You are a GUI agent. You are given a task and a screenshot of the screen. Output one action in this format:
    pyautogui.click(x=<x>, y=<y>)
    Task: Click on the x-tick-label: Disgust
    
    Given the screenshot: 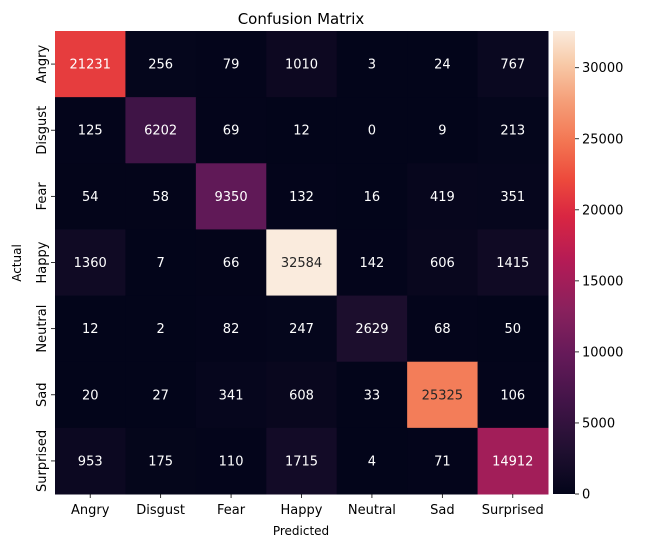 What is the action you would take?
    pyautogui.click(x=160, y=510)
    